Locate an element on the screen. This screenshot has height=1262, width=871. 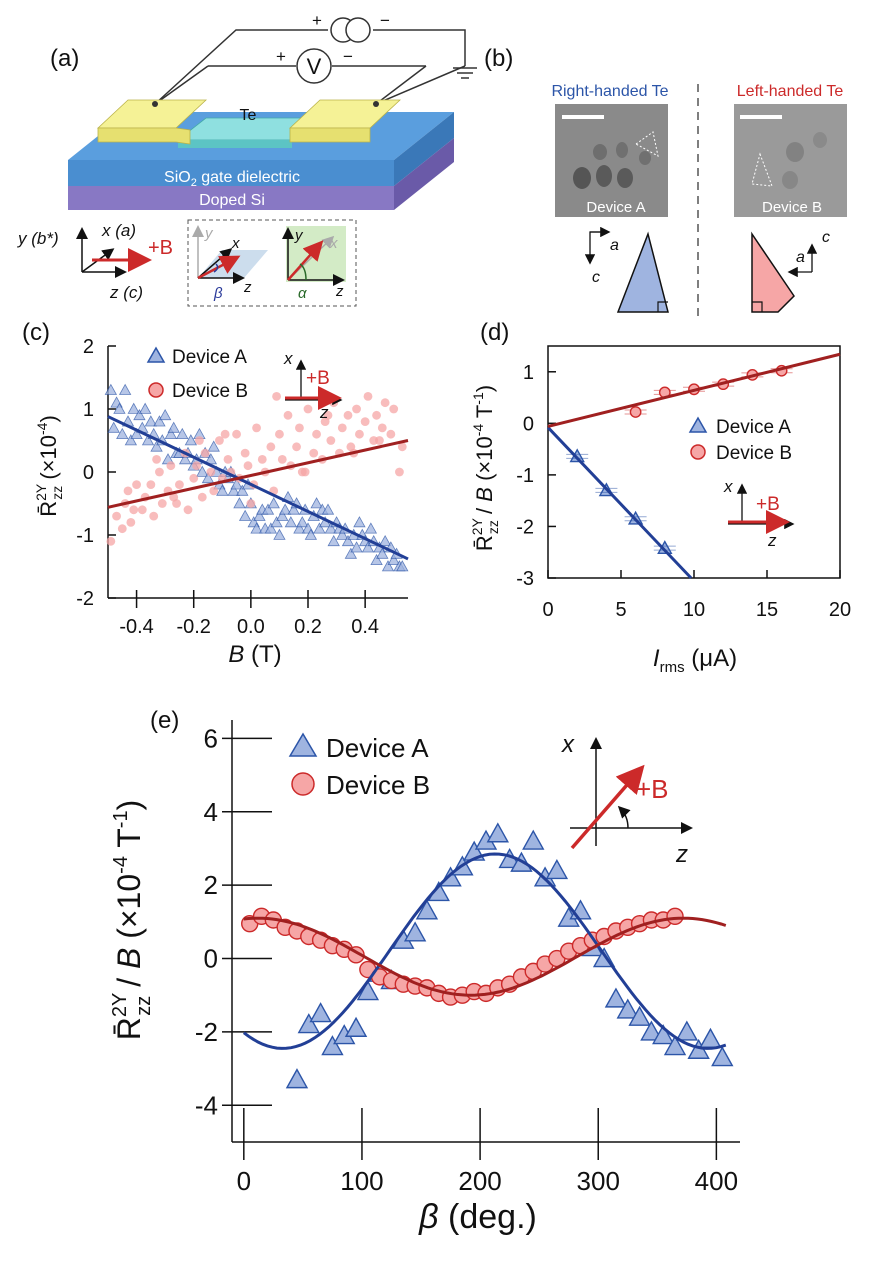
inset-y-label: y is located at coordinates (209, 233).